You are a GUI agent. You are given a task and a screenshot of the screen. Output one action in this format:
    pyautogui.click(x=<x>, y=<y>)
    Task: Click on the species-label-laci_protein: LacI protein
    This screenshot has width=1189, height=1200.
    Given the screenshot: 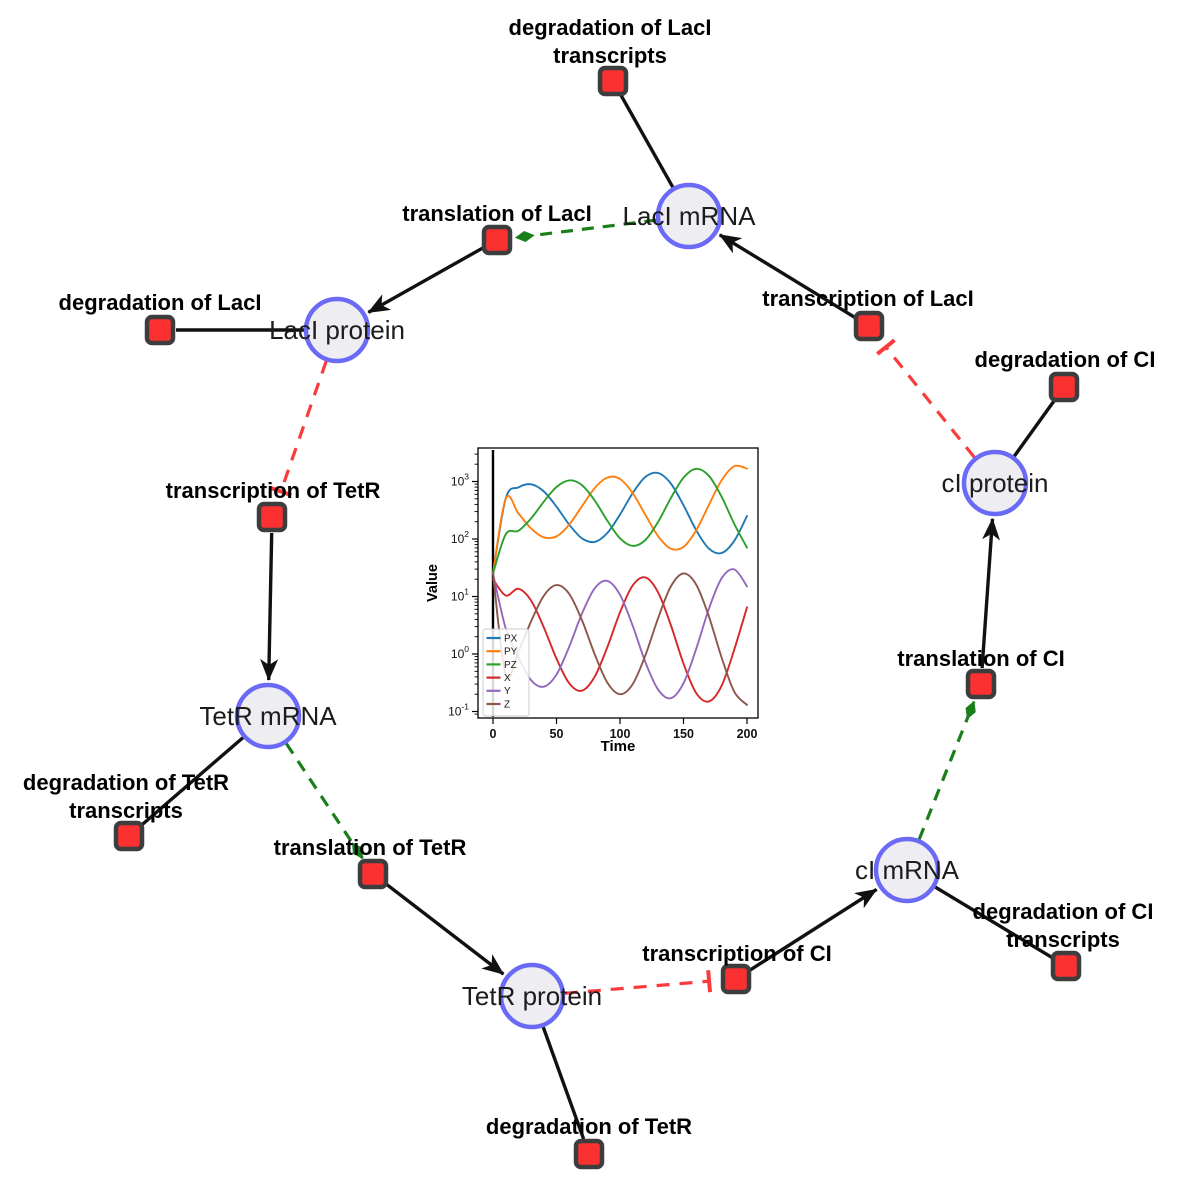 What is the action you would take?
    pyautogui.click(x=337, y=330)
    